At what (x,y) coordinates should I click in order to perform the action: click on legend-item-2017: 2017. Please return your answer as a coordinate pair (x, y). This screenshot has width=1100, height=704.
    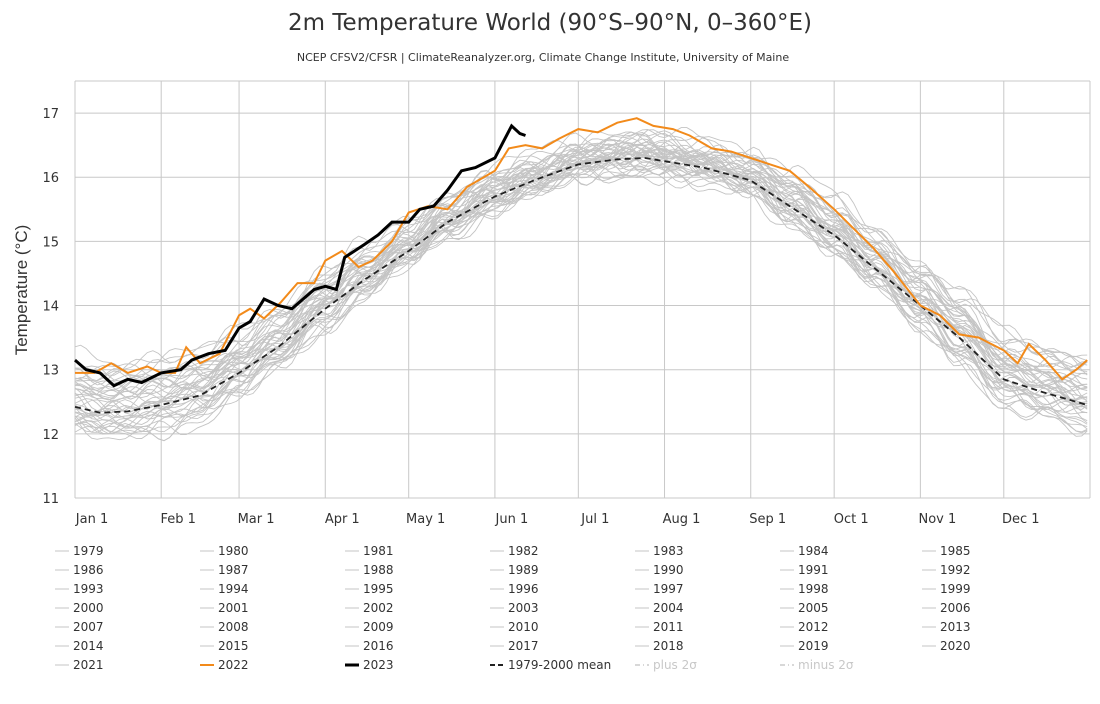
    Looking at the image, I should click on (514, 646).